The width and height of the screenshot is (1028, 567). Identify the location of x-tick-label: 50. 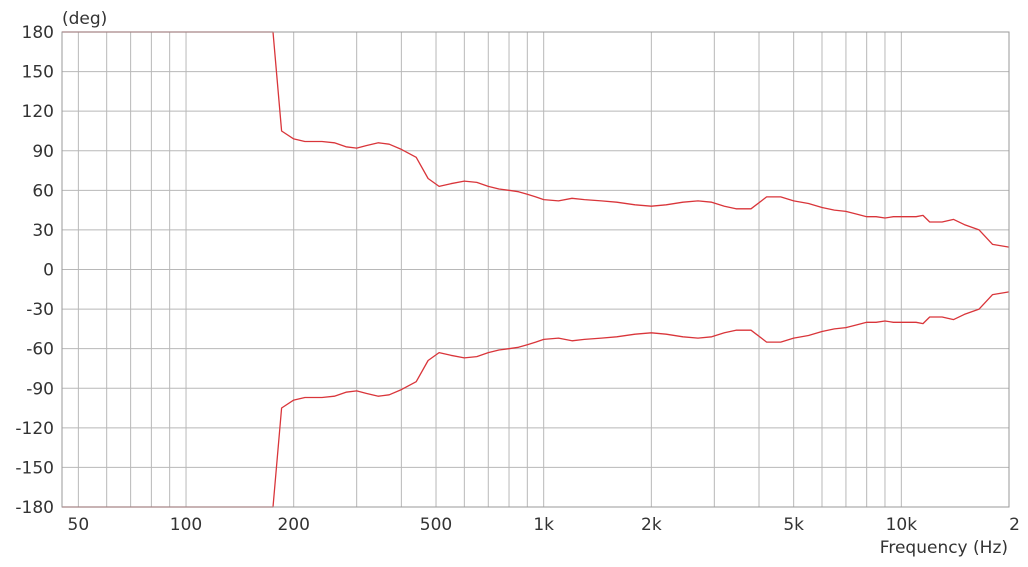
(79, 525).